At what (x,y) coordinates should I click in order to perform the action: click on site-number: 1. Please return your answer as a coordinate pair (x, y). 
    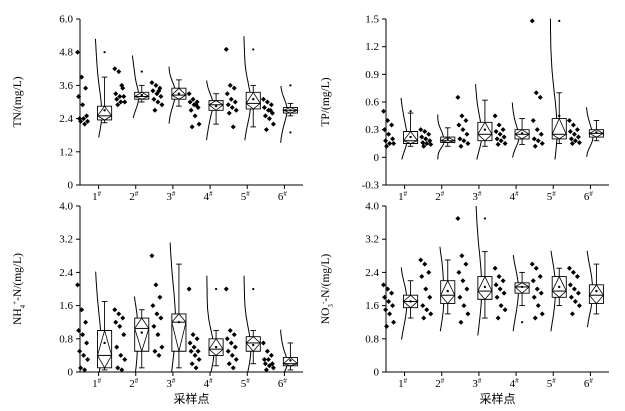
    Looking at the image, I should click on (401, 197).